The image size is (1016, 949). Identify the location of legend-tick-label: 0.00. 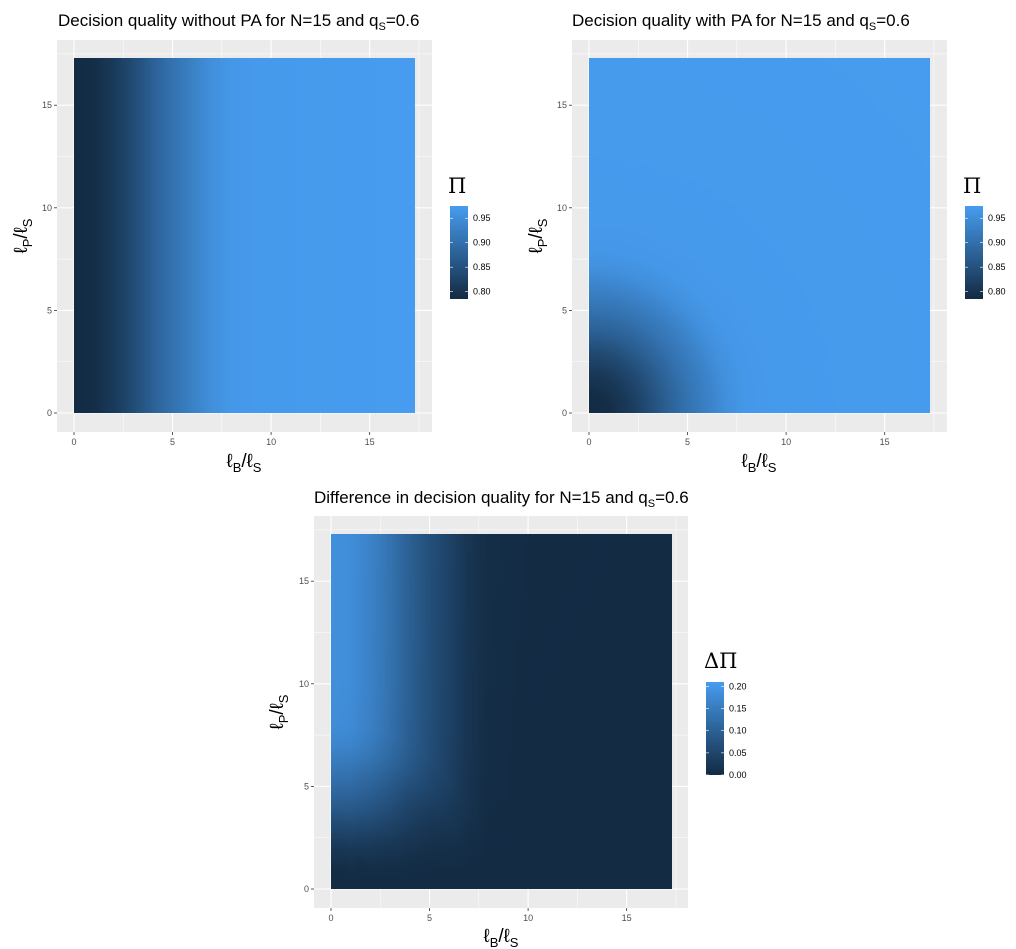
(738, 775).